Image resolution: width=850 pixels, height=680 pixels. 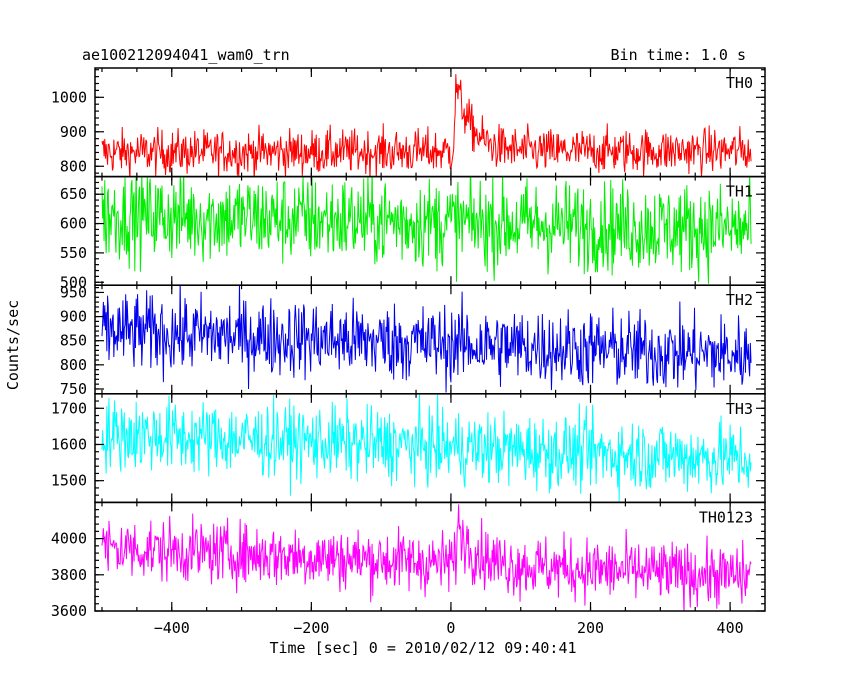 What do you see at coordinates (69, 444) in the screenshot?
I see `y-tick-label: 1600` at bounding box center [69, 444].